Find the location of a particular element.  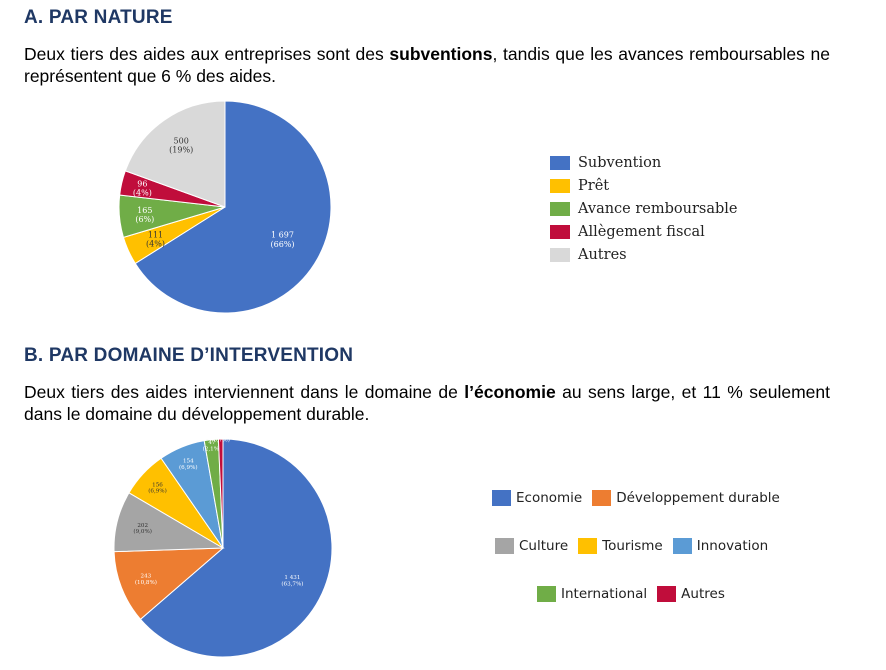

legend-item-subvention: Subvention is located at coordinates (644, 162).